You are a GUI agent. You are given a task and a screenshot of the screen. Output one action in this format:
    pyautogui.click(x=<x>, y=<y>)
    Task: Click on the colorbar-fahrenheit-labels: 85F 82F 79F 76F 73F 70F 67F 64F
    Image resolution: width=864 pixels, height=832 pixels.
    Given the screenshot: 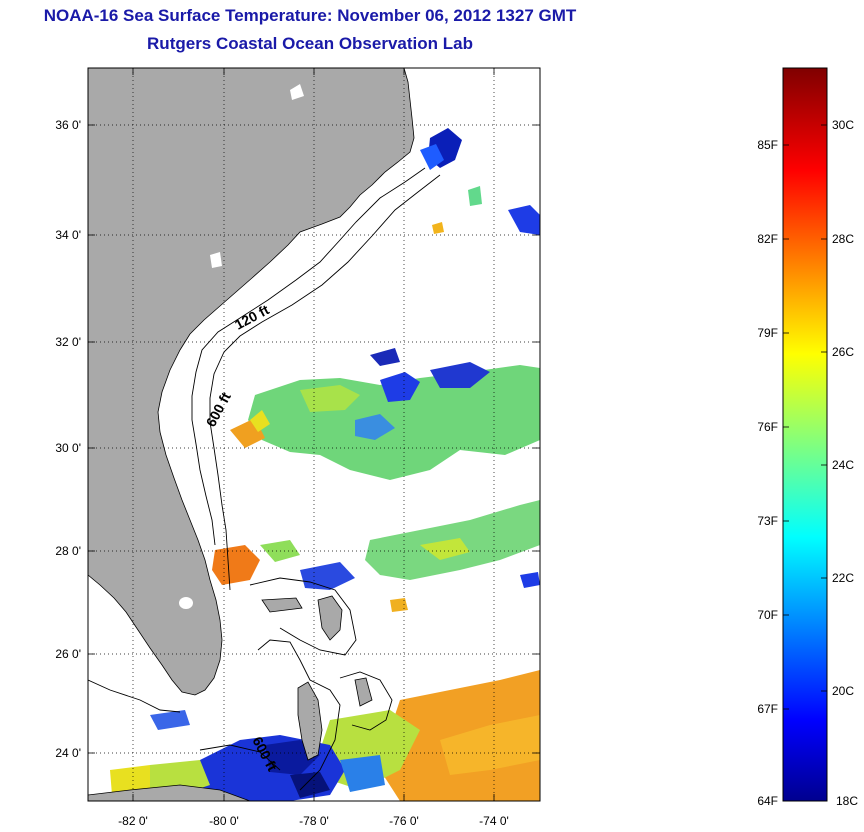 What is the action you would take?
    pyautogui.click(x=767, y=473)
    